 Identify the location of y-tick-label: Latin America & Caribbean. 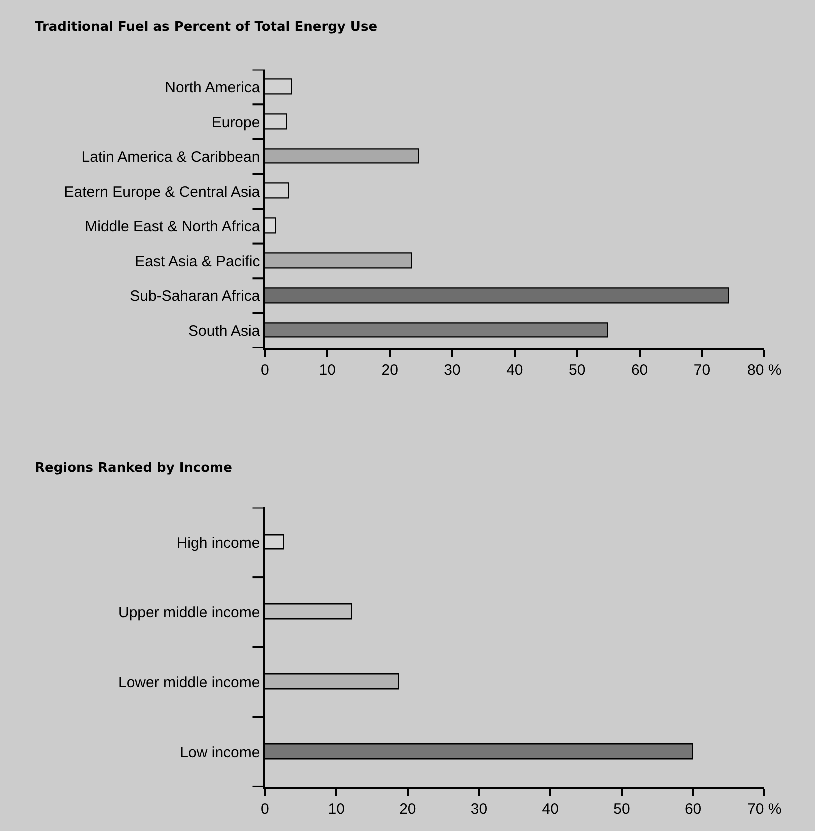
(171, 157).